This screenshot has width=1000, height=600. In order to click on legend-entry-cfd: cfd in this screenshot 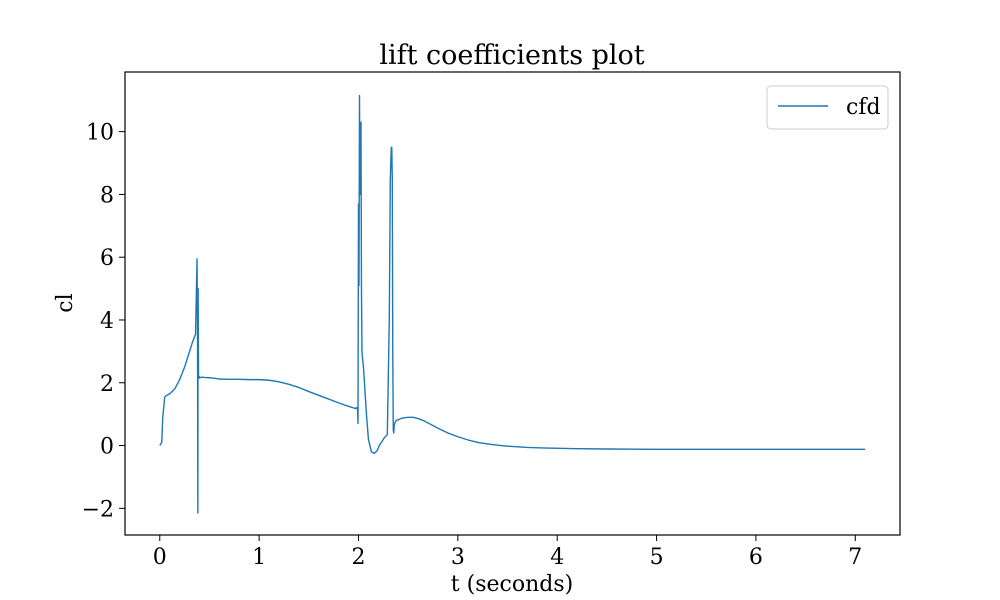, I will do `click(863, 107)`.